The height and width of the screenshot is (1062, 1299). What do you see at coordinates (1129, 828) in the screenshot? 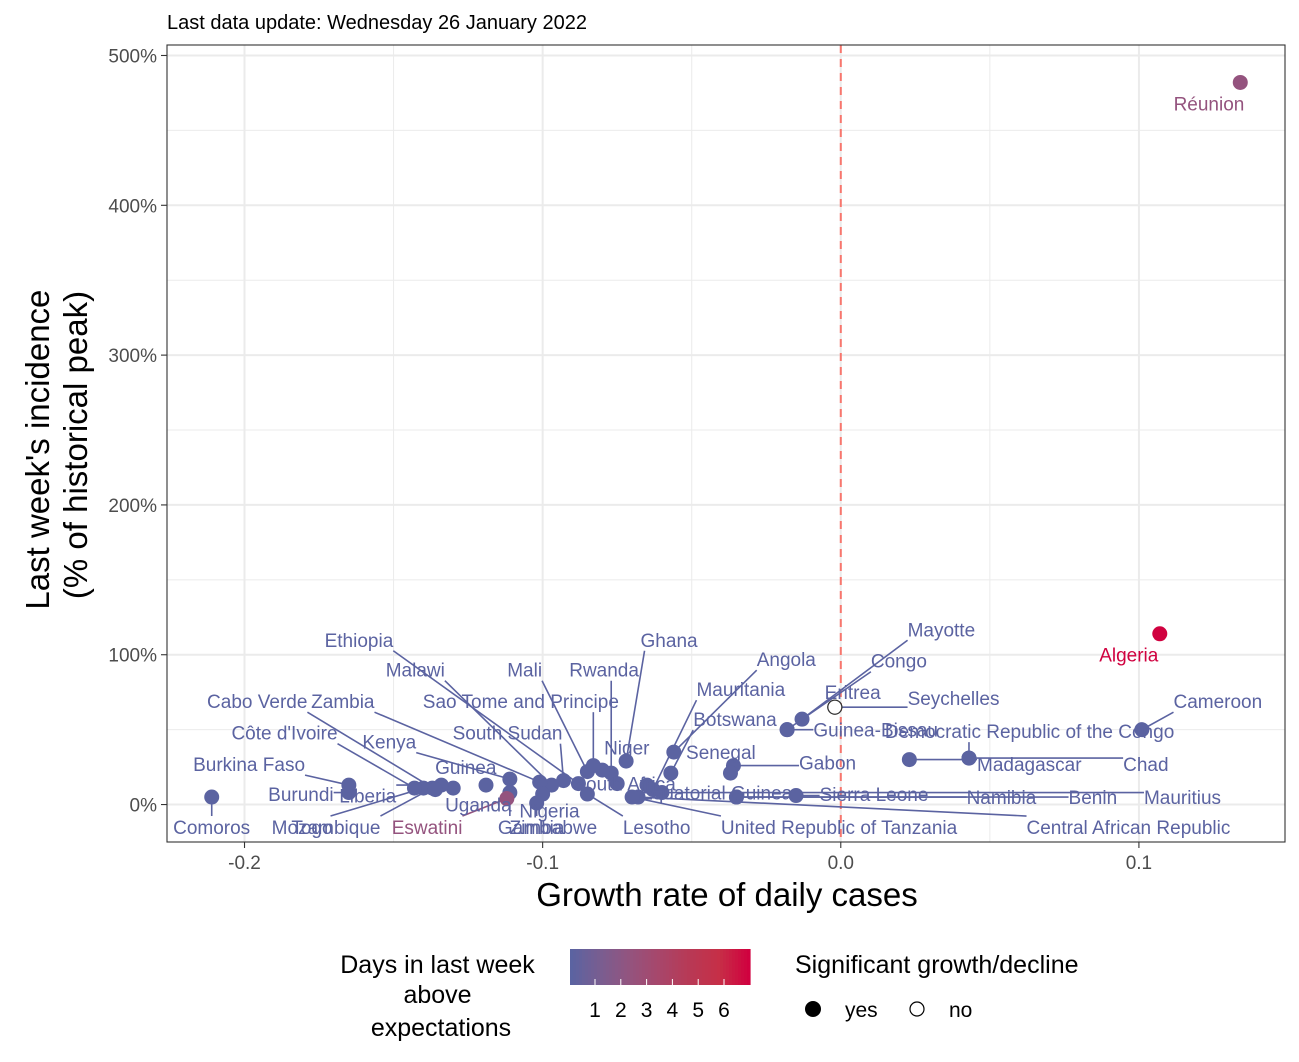
I see `data-label: Central African Republic` at bounding box center [1129, 828].